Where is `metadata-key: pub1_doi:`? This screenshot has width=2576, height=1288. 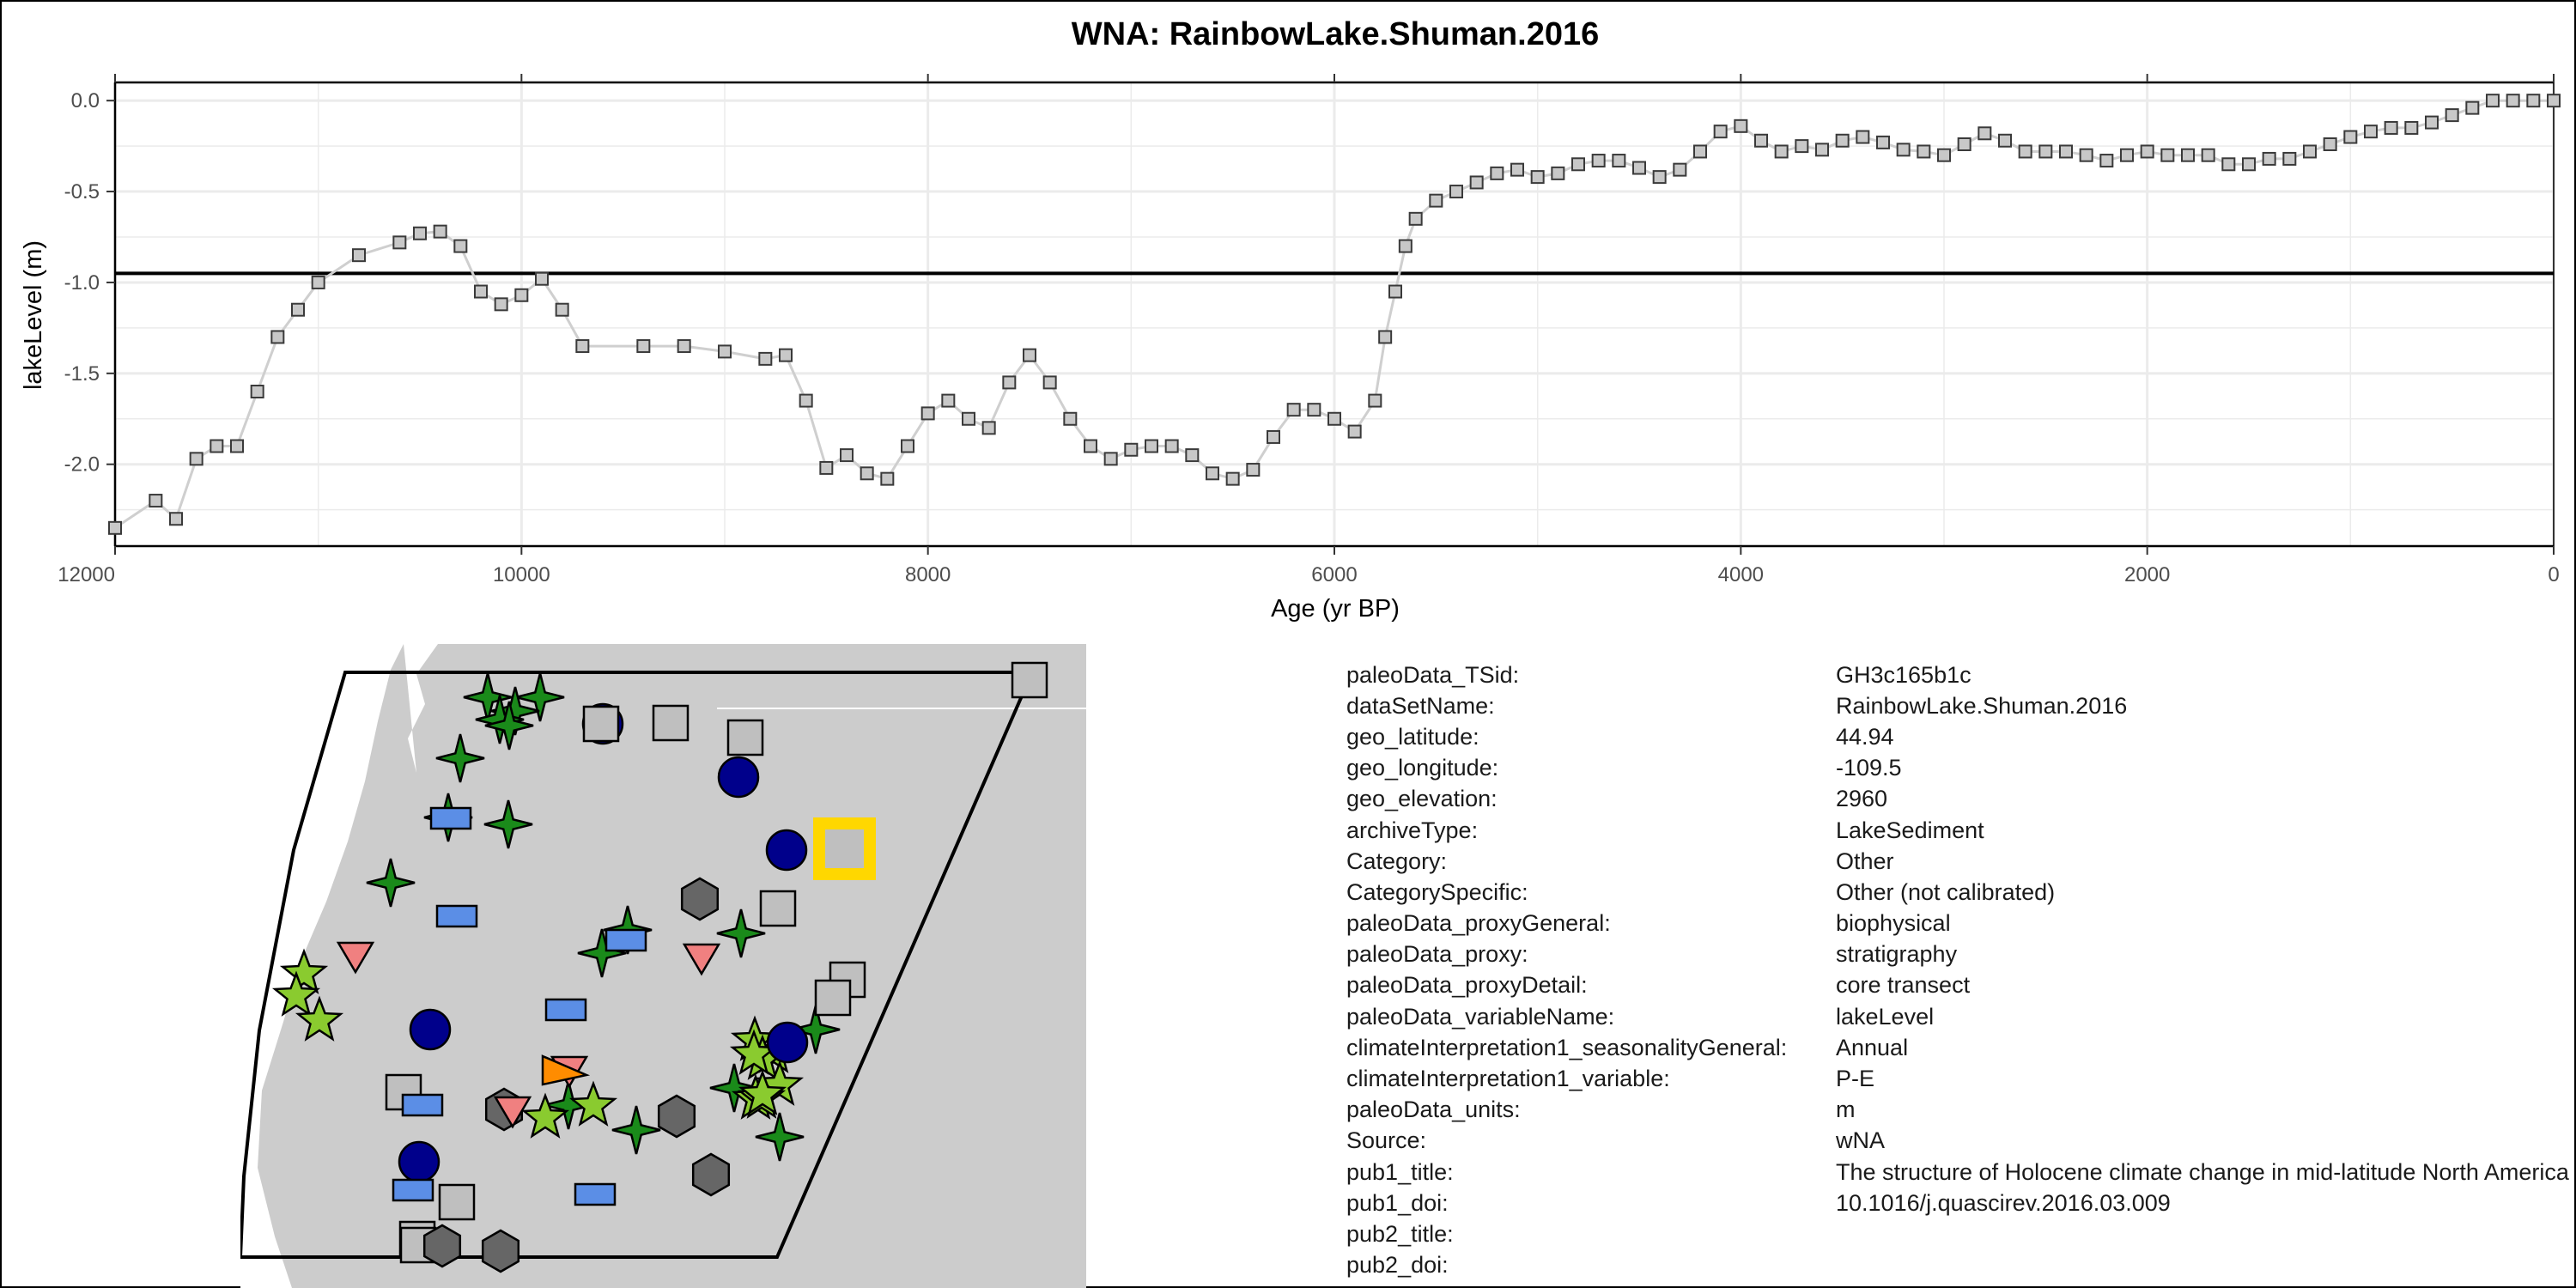 metadata-key: pub1_doi: is located at coordinates (1397, 1202).